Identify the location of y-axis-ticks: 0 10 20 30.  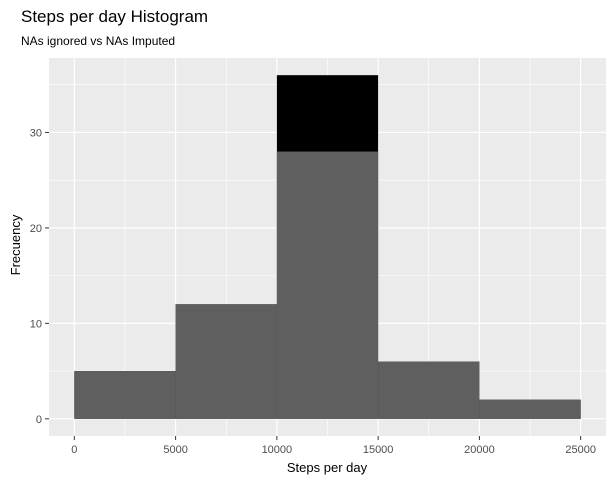
(39, 276).